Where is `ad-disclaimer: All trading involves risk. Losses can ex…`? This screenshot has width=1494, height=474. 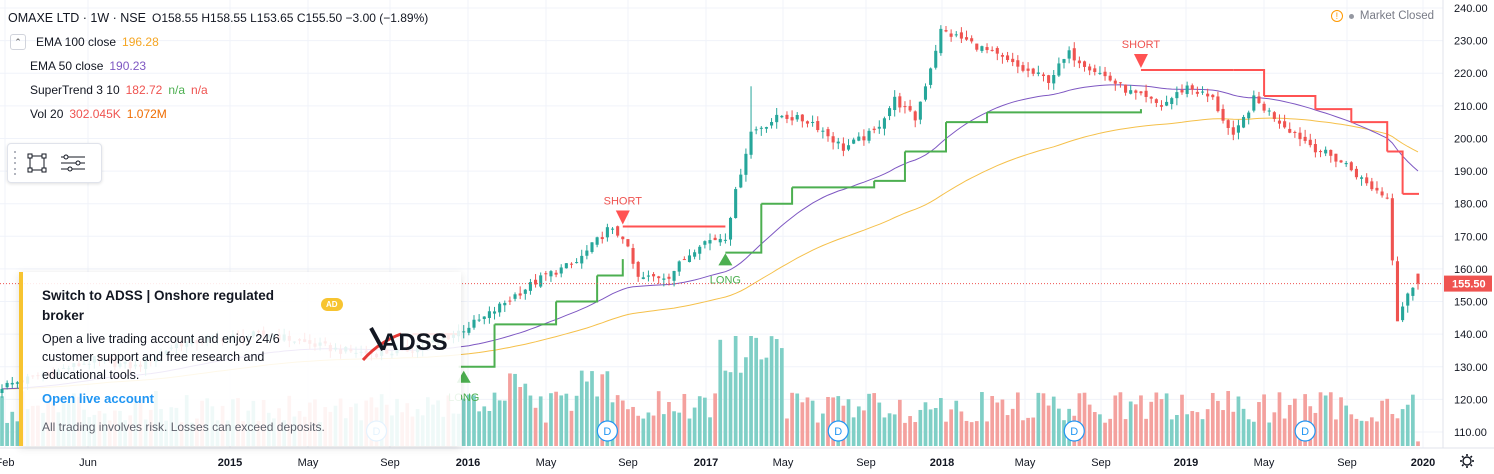
ad-disclaimer: All trading involves risk. Losses can ex… is located at coordinates (183, 427).